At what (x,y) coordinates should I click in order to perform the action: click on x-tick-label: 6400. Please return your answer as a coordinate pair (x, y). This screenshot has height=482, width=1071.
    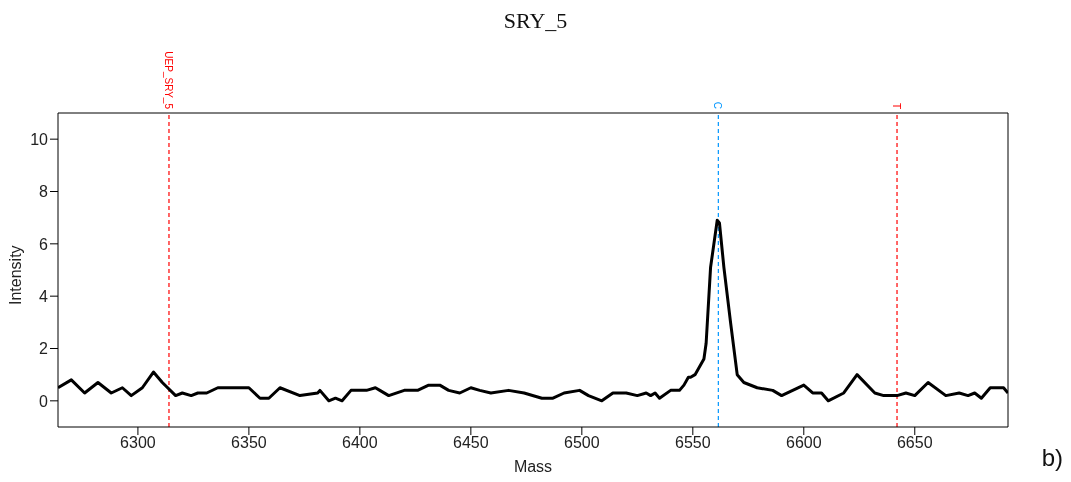
    Looking at the image, I should click on (360, 443).